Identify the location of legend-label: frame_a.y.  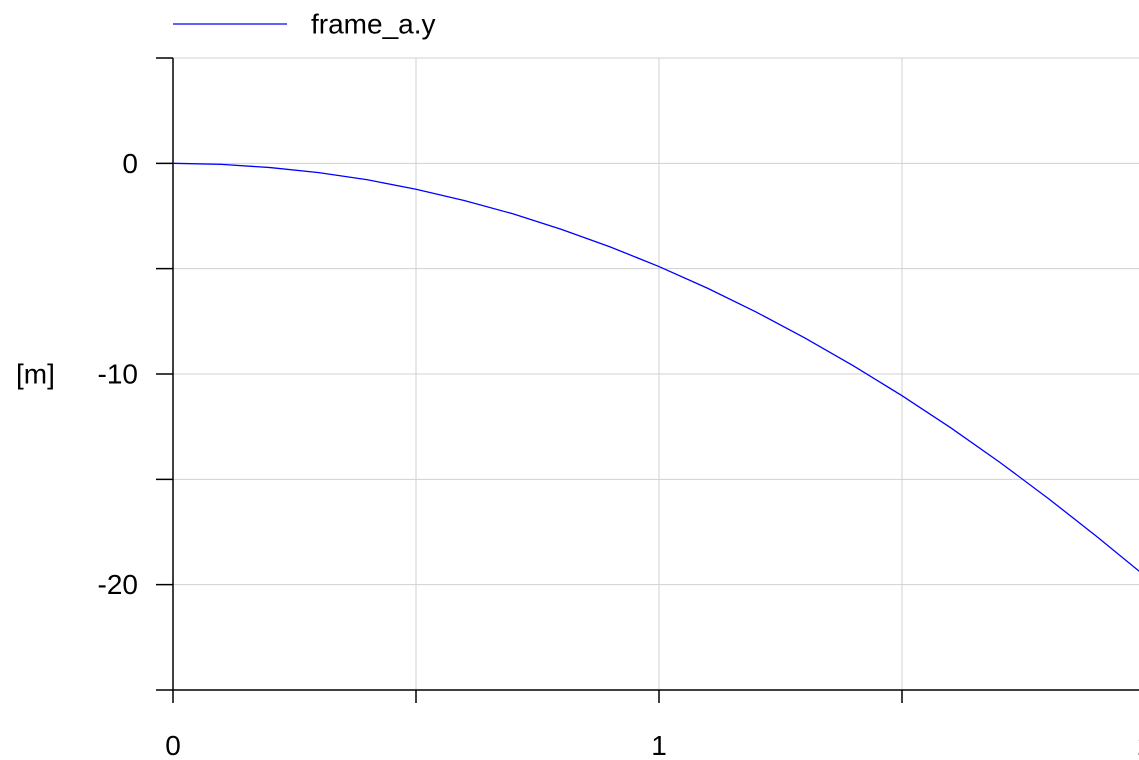
(373, 24).